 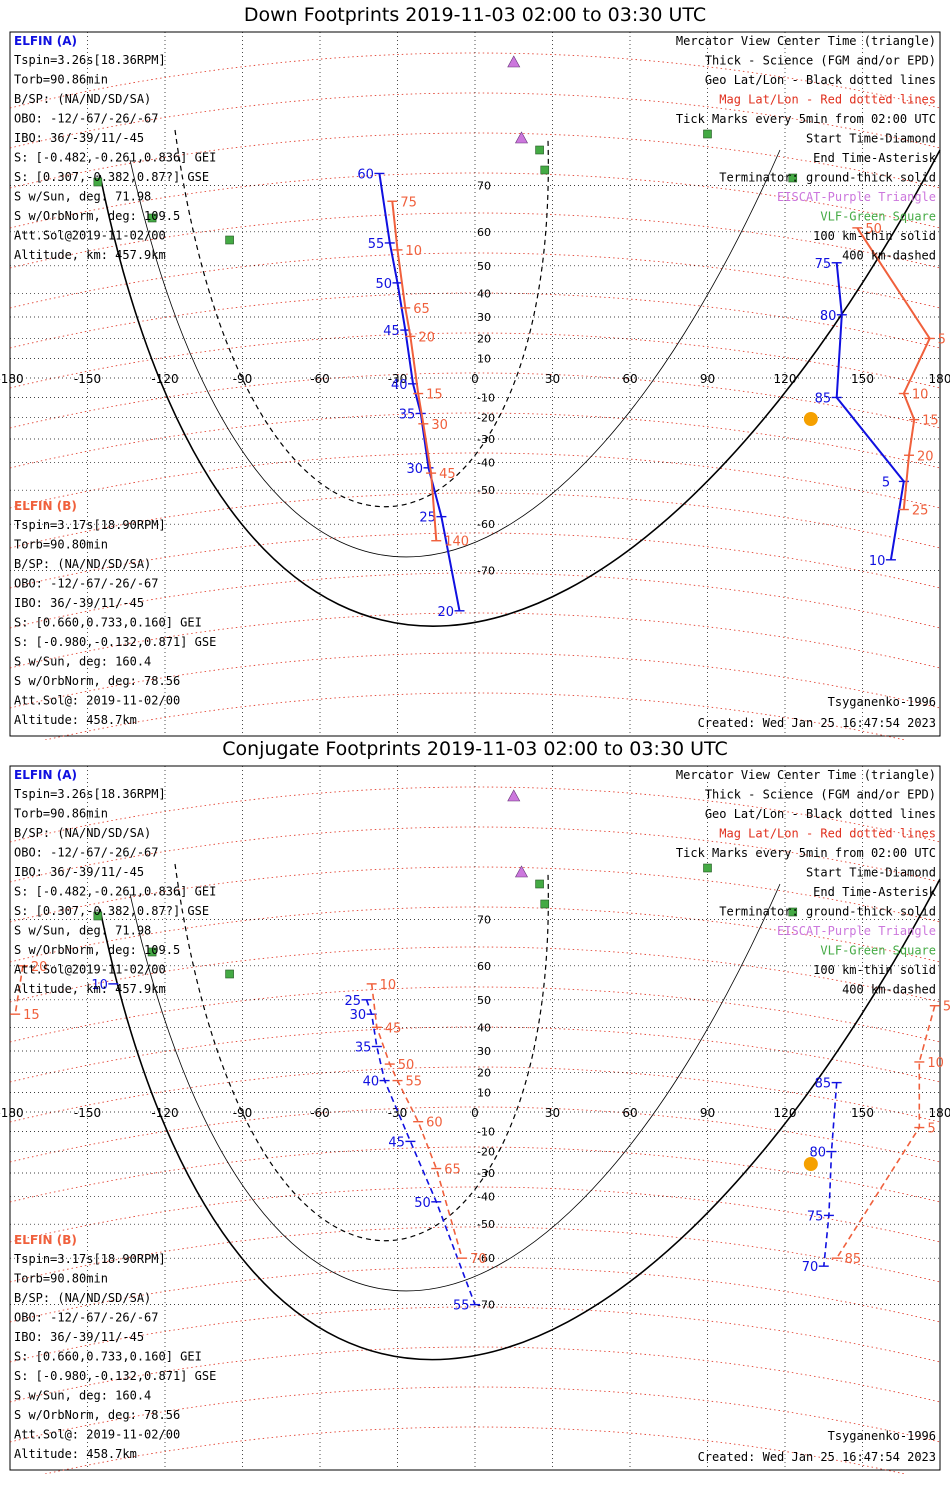 What do you see at coordinates (484, 1093) in the screenshot?
I see `y-tick-label: 10` at bounding box center [484, 1093].